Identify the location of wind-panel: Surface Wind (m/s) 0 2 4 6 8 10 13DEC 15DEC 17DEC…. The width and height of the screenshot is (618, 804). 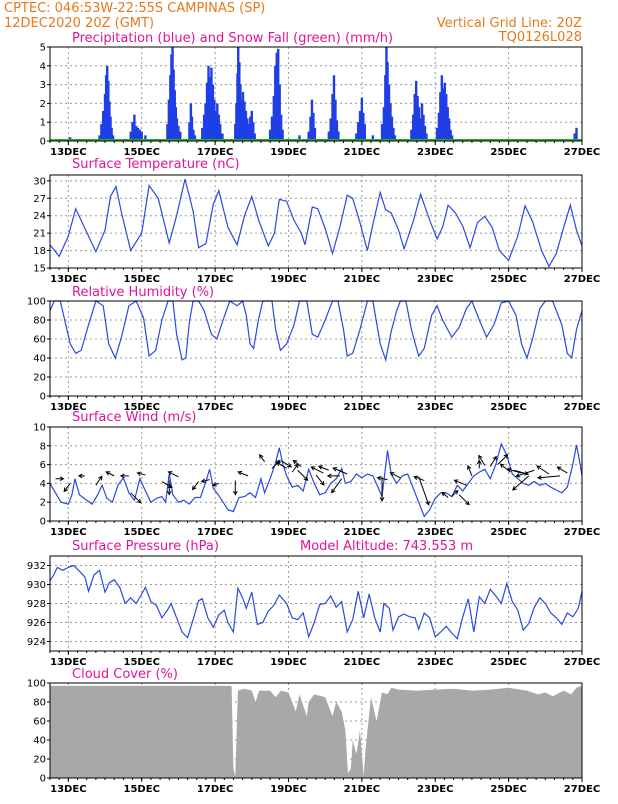
(316, 474).